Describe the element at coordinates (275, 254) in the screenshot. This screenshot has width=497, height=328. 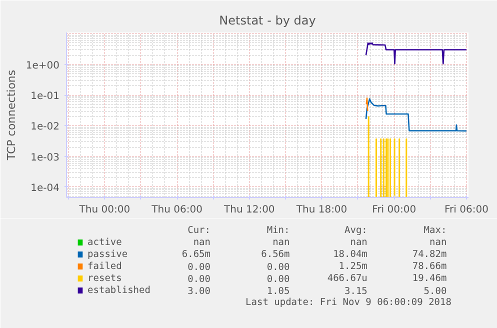
I see `text: 6.56m` at that location.